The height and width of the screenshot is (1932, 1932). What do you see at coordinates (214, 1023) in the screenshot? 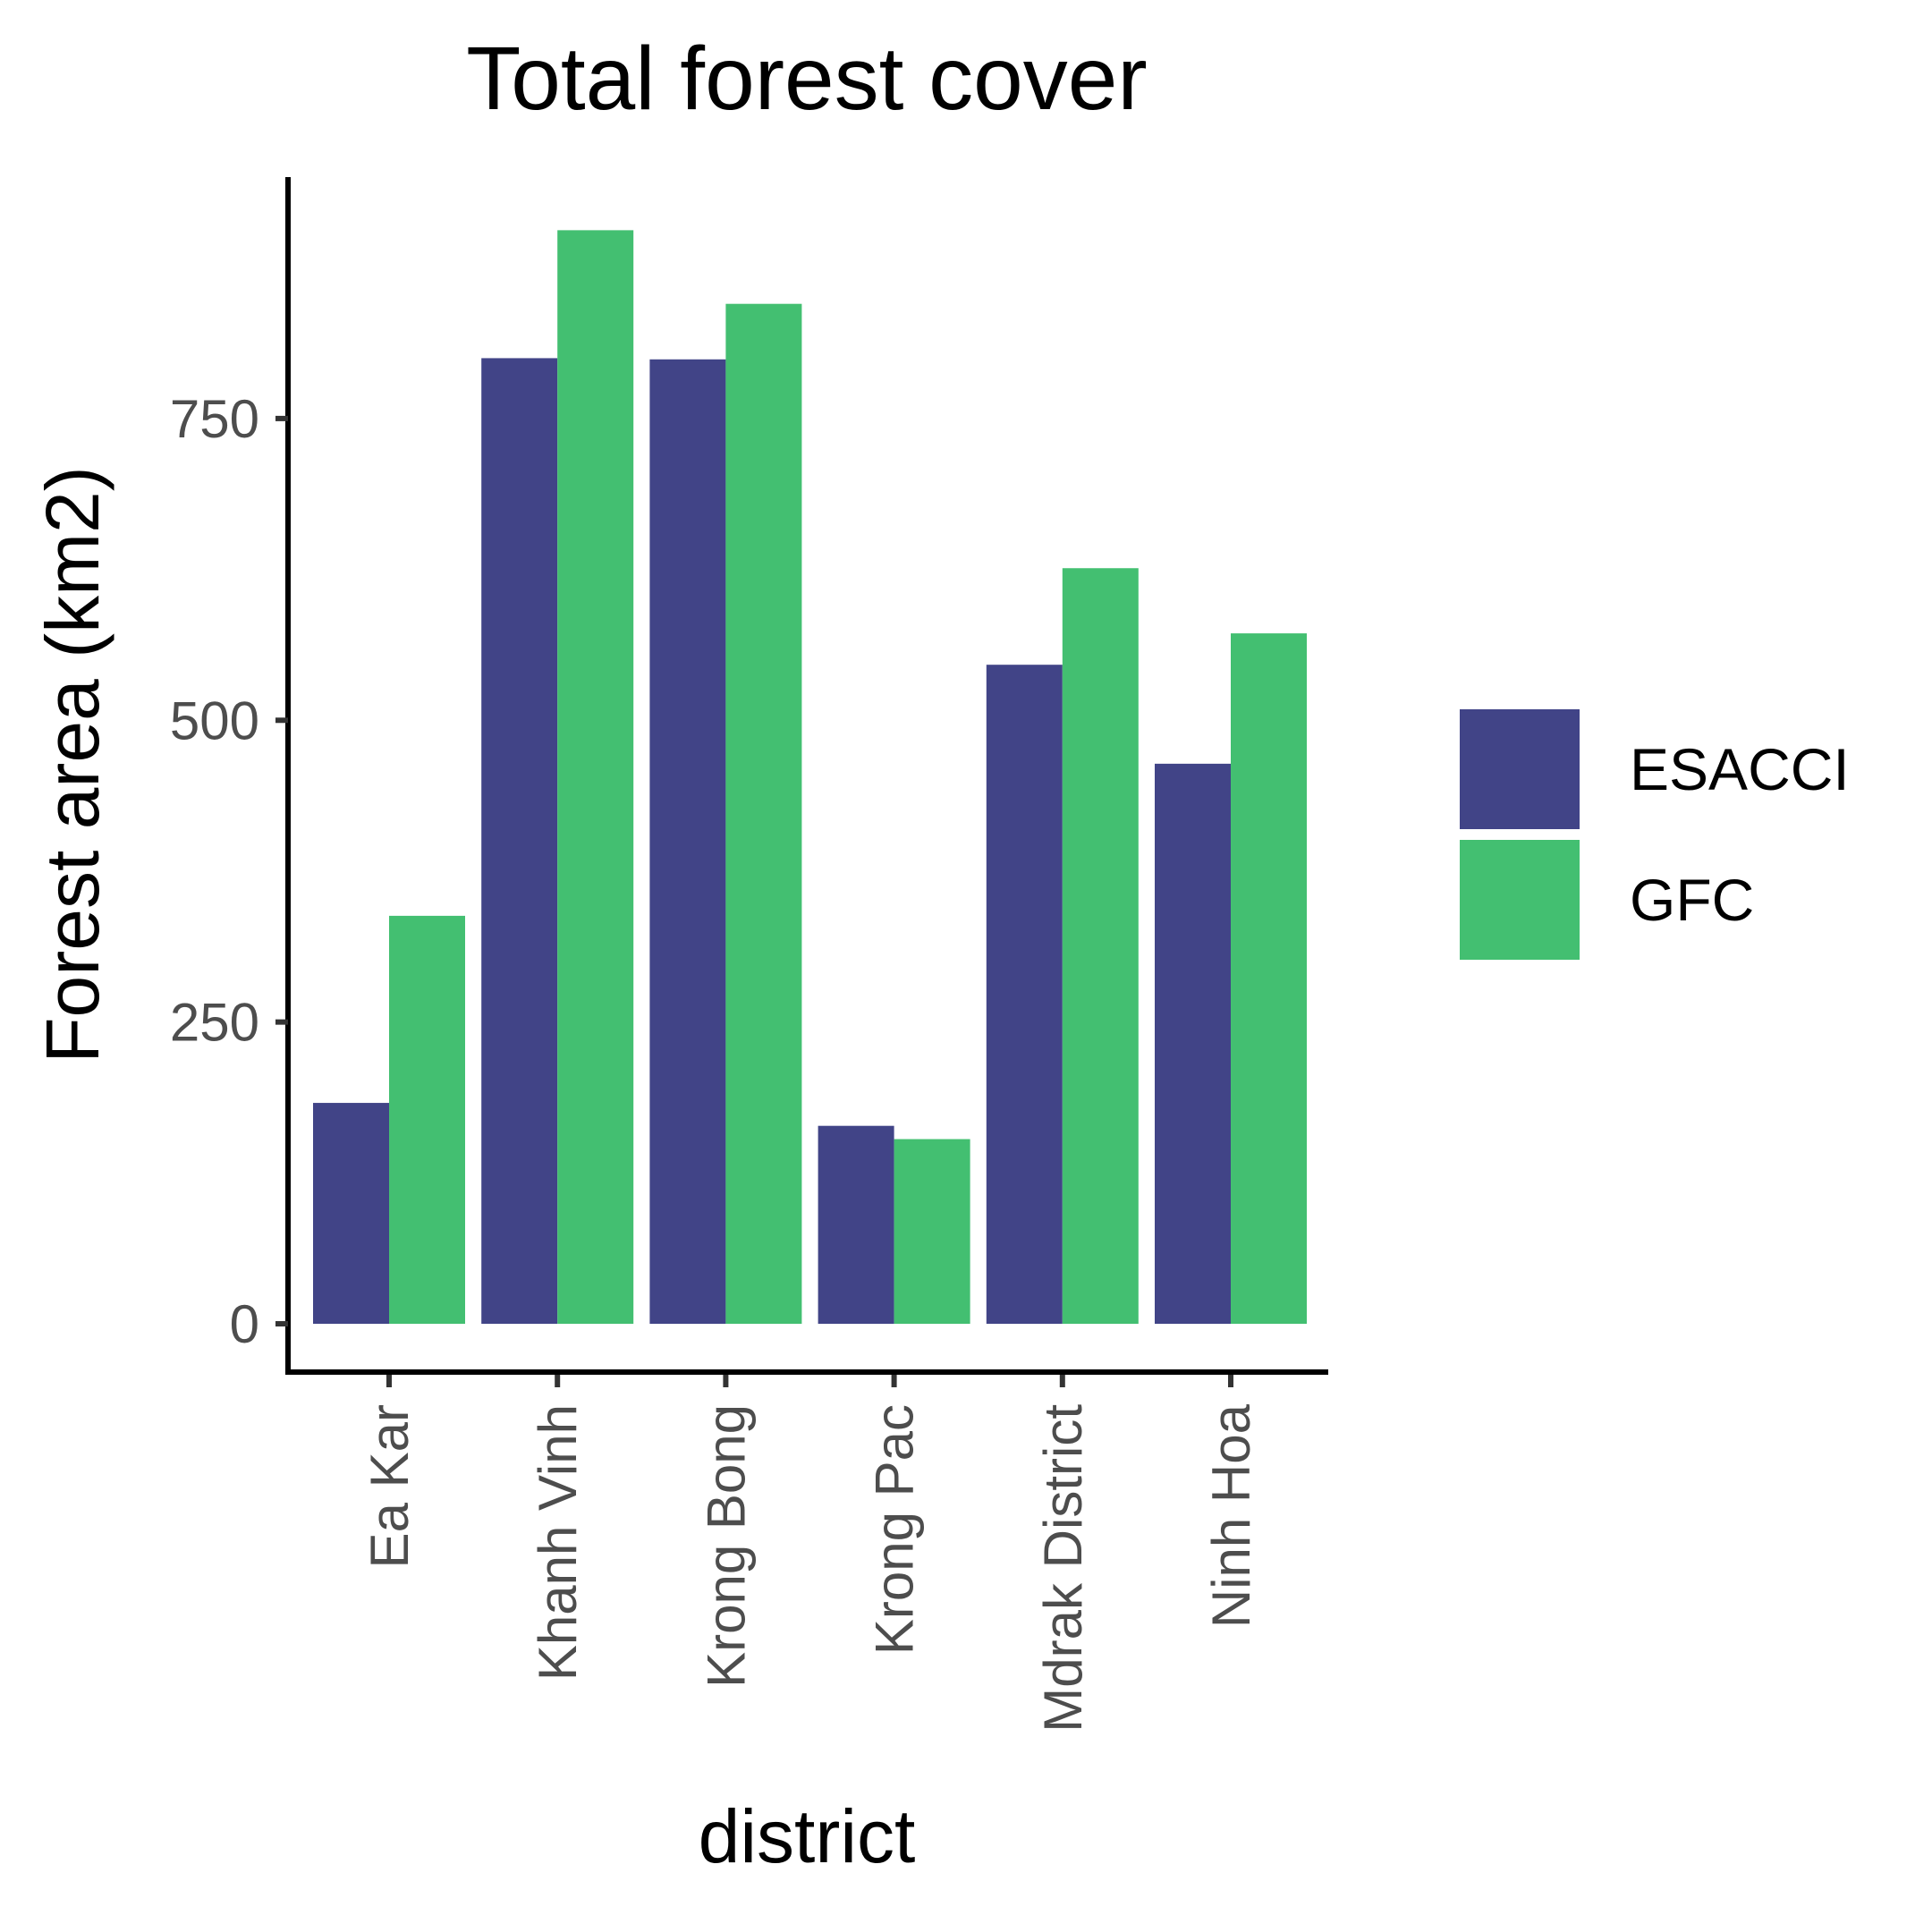
I see `y-tick-label: 250` at bounding box center [214, 1023].